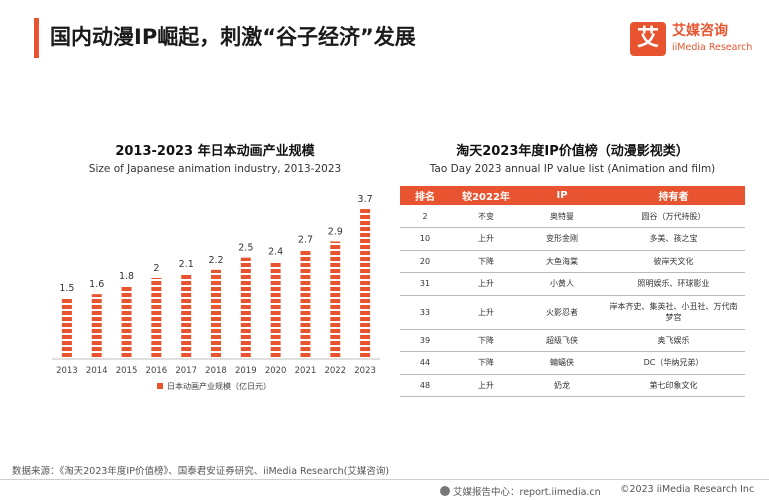 The height and width of the screenshot is (500, 769). Describe the element at coordinates (445, 491) in the screenshot. I see `report-center-icon` at that location.